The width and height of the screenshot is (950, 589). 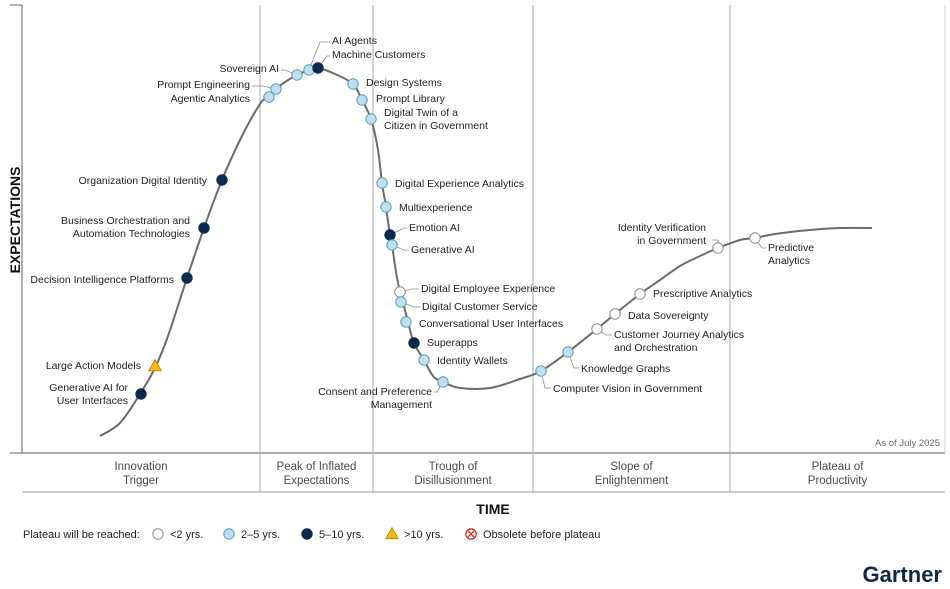 What do you see at coordinates (480, 307) in the screenshot?
I see `item-label: Digital Customer Service` at bounding box center [480, 307].